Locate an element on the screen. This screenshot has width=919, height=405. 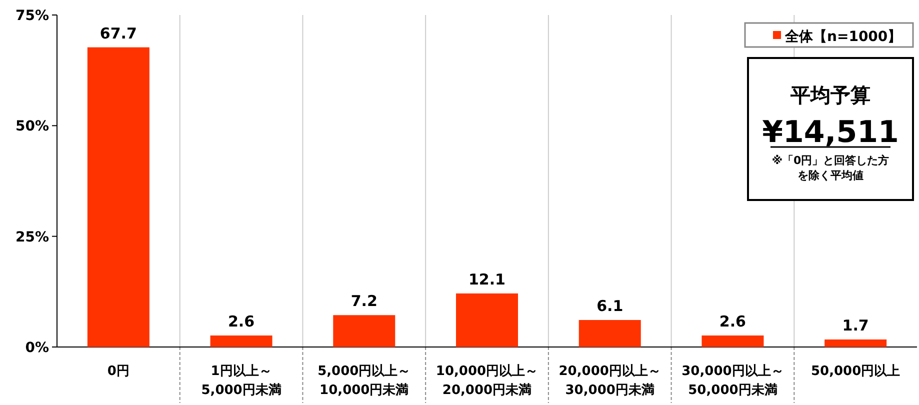
data-label: 67.7 is located at coordinates (118, 33).